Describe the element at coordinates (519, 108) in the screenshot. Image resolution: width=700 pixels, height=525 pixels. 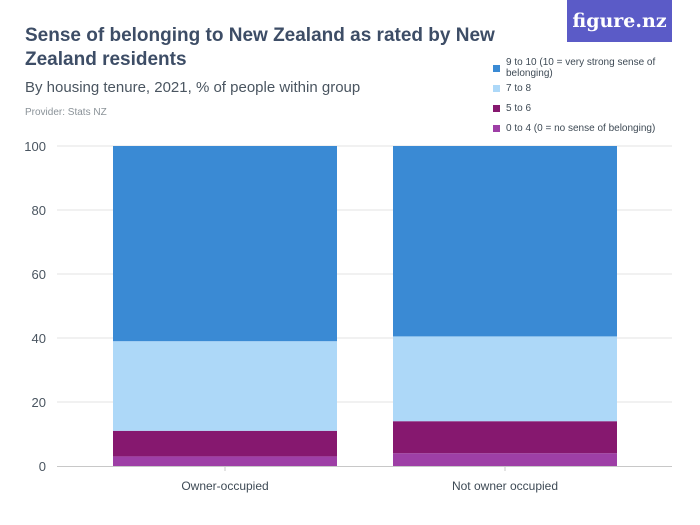
I see `legend-label: 5 to 6` at that location.